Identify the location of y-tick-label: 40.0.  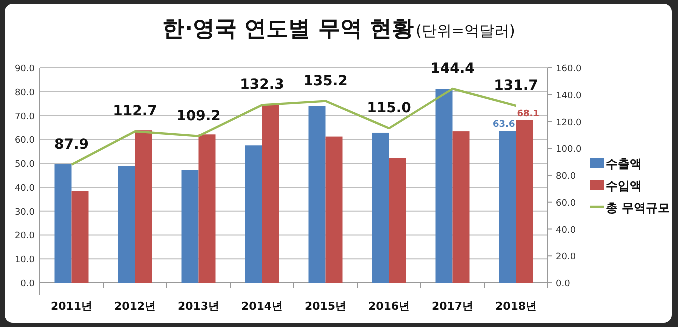
(25, 189).